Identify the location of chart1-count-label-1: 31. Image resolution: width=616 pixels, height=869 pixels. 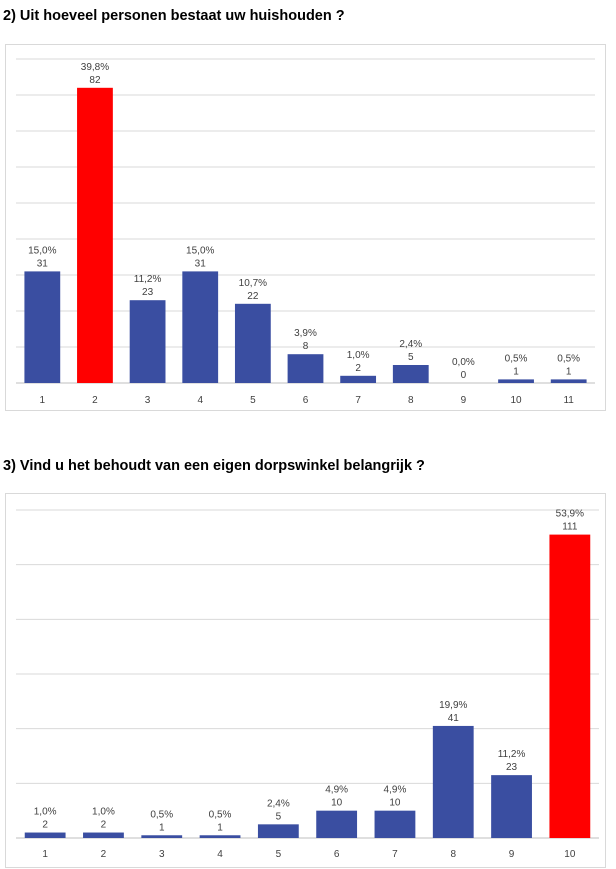
(43, 263).